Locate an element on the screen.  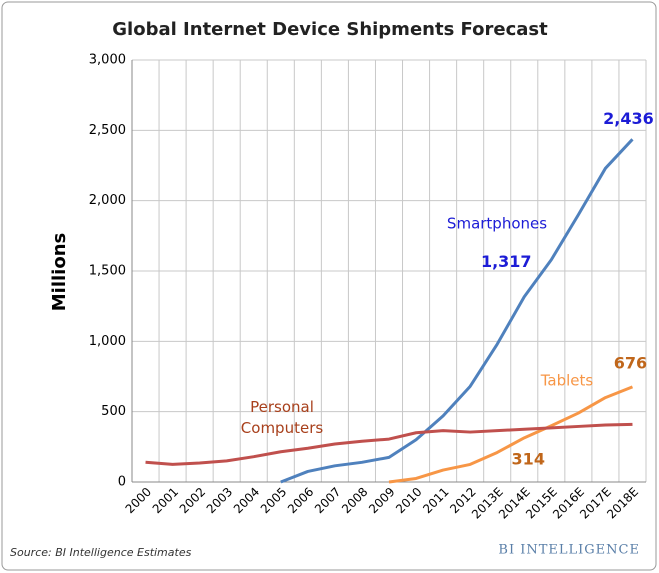
data-label: 676 is located at coordinates (630, 362).